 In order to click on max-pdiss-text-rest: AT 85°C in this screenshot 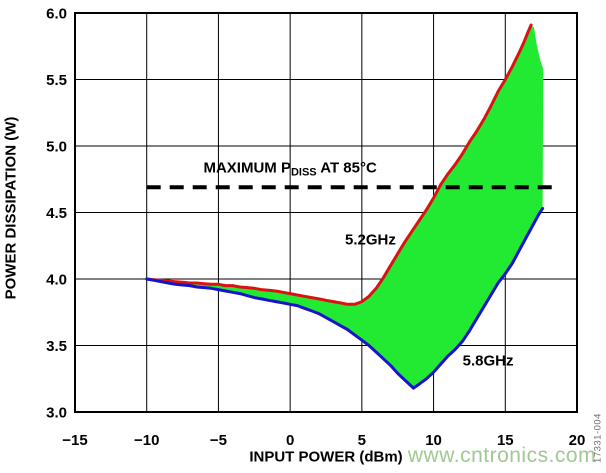, I will do `click(346, 168)`.